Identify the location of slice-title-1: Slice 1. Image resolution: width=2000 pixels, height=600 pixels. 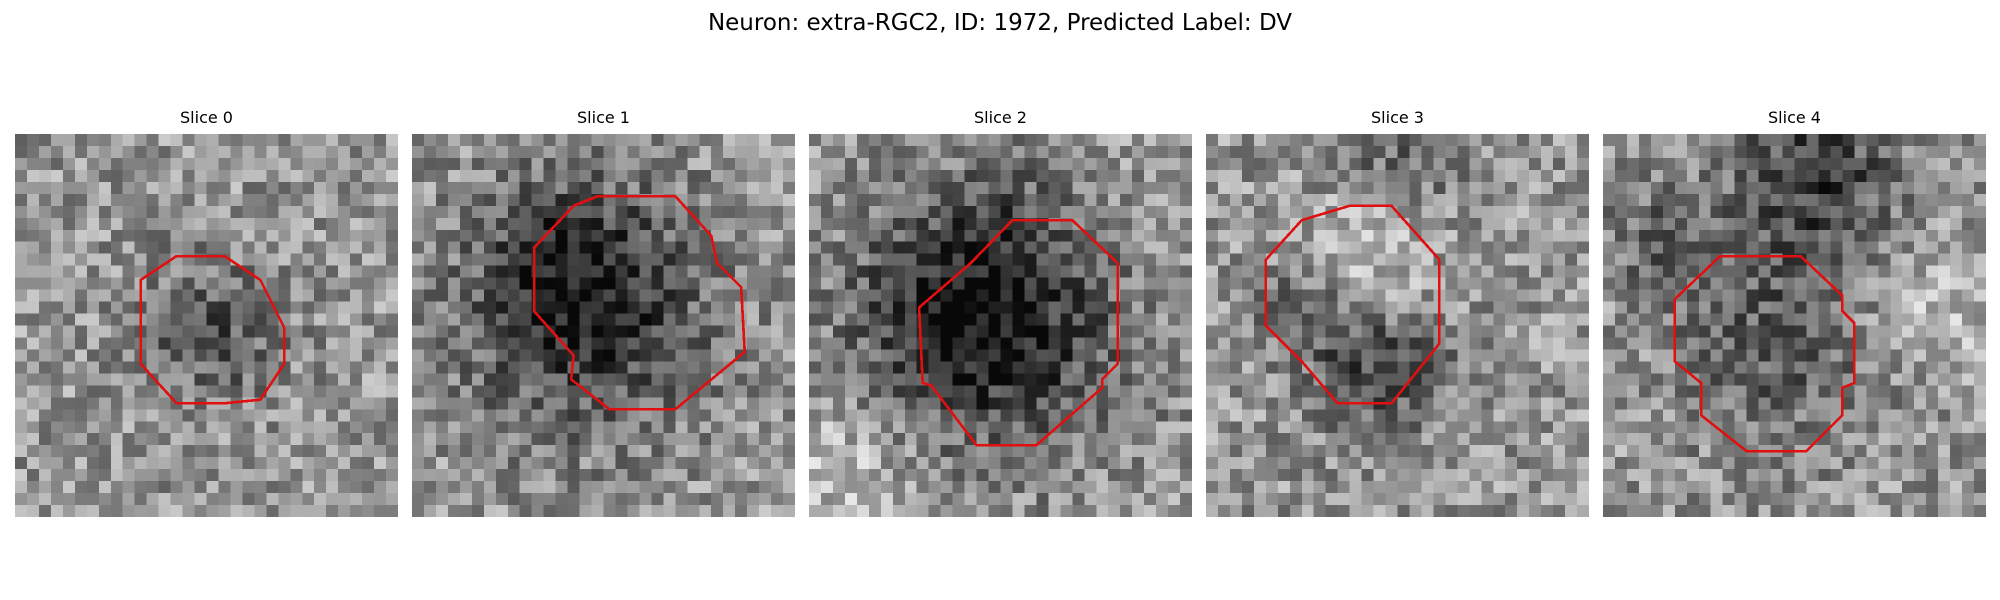
(603, 117).